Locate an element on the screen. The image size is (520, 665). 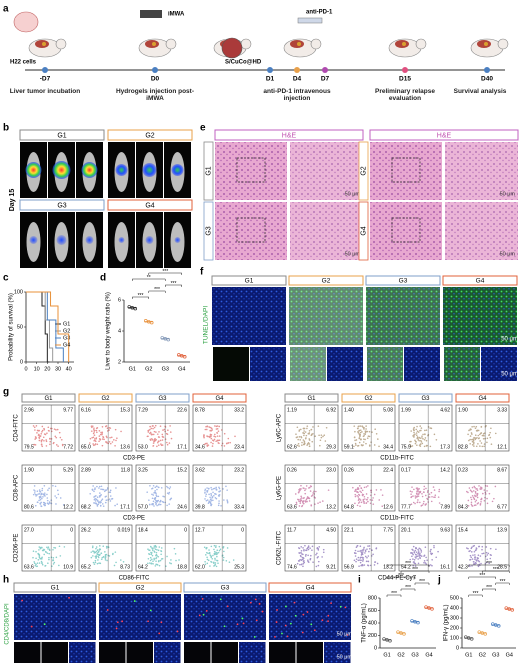
if-channel is located at coordinates (167, 652).